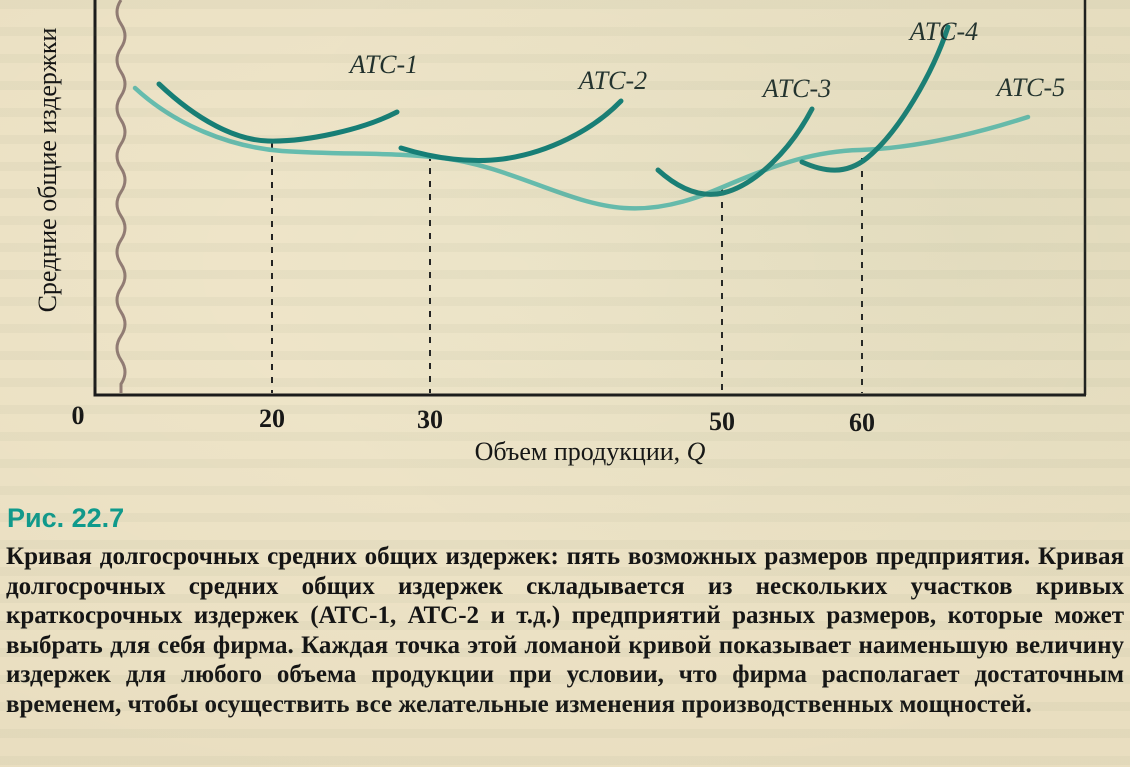 The width and height of the screenshot is (1130, 767). Describe the element at coordinates (272, 418) in the screenshot. I see `x-tick-20: 20` at that location.